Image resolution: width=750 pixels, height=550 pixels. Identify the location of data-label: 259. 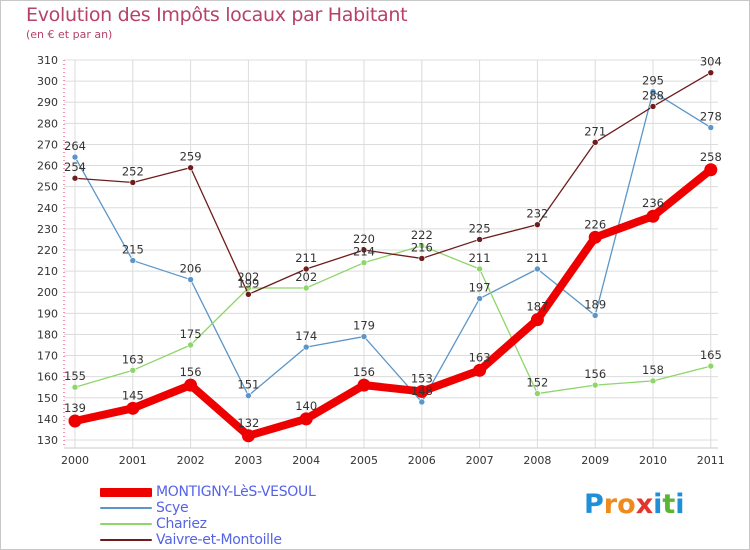
(191, 157).